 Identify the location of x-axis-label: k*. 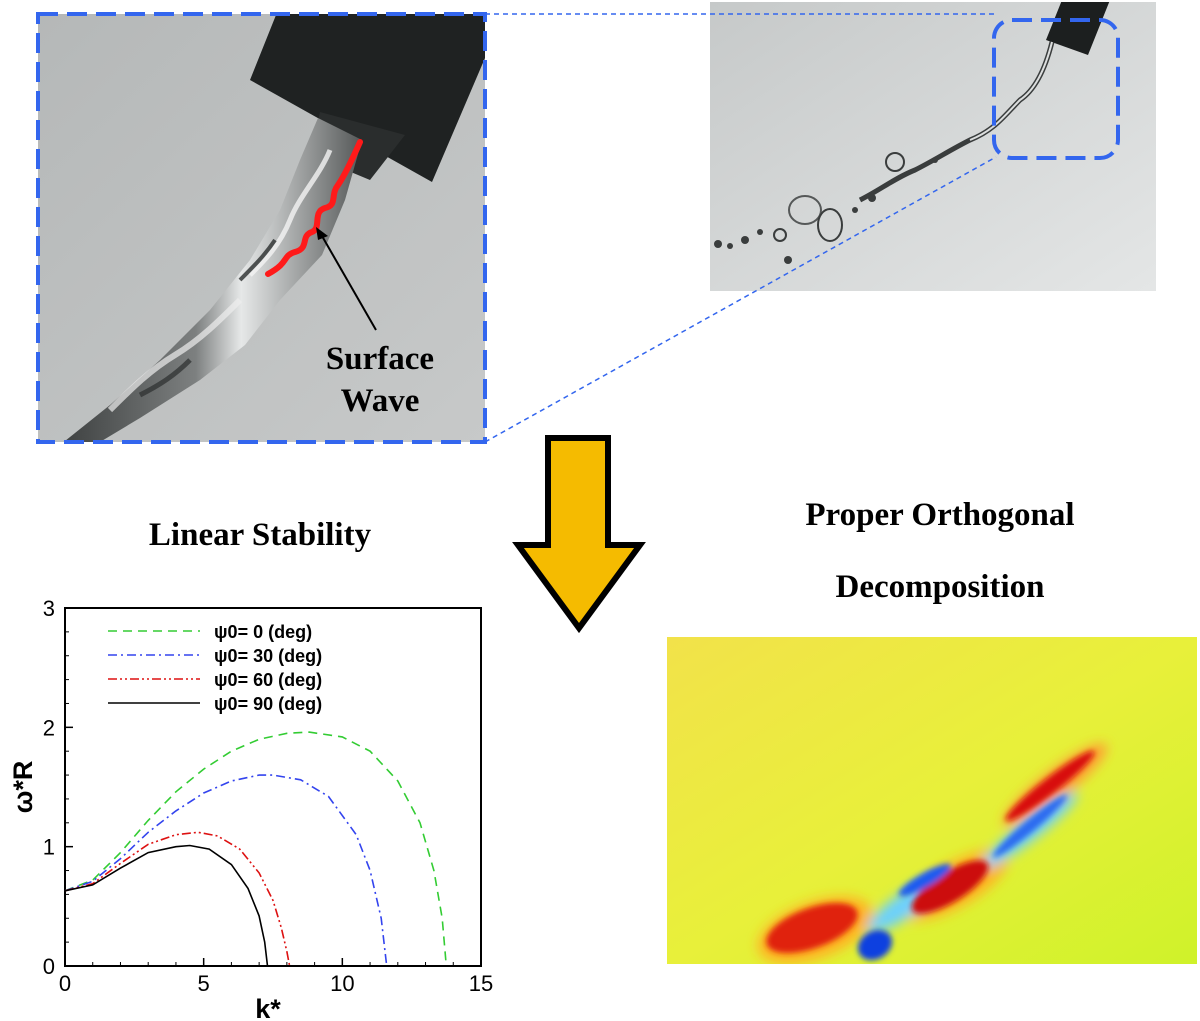
(268, 1007).